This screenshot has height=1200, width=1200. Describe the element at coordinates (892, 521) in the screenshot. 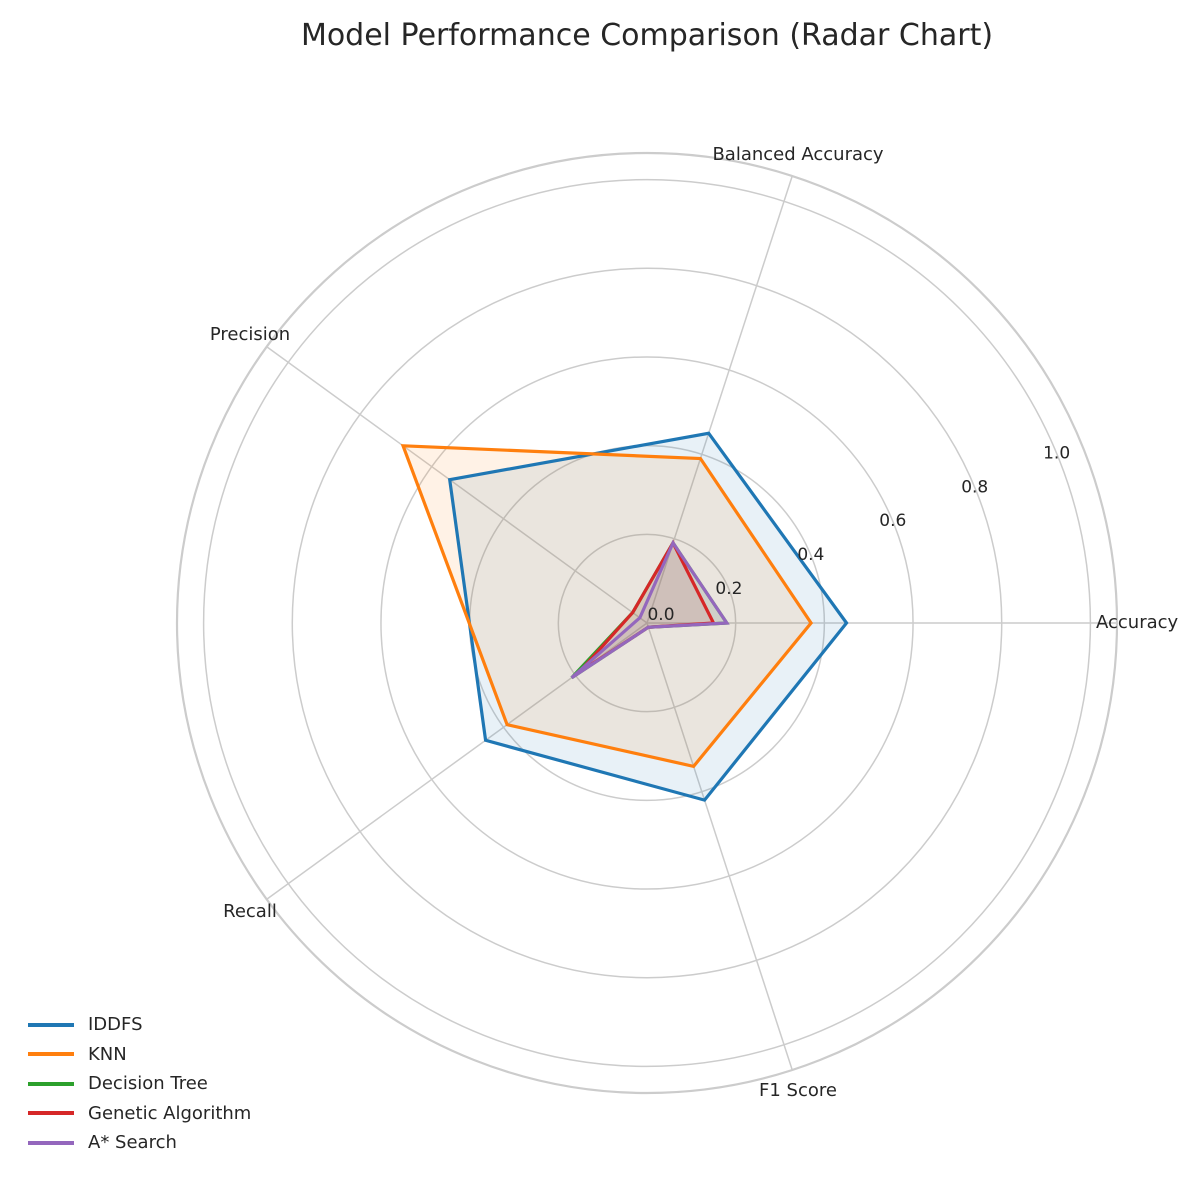

I see `tick-label: 0.6` at that location.